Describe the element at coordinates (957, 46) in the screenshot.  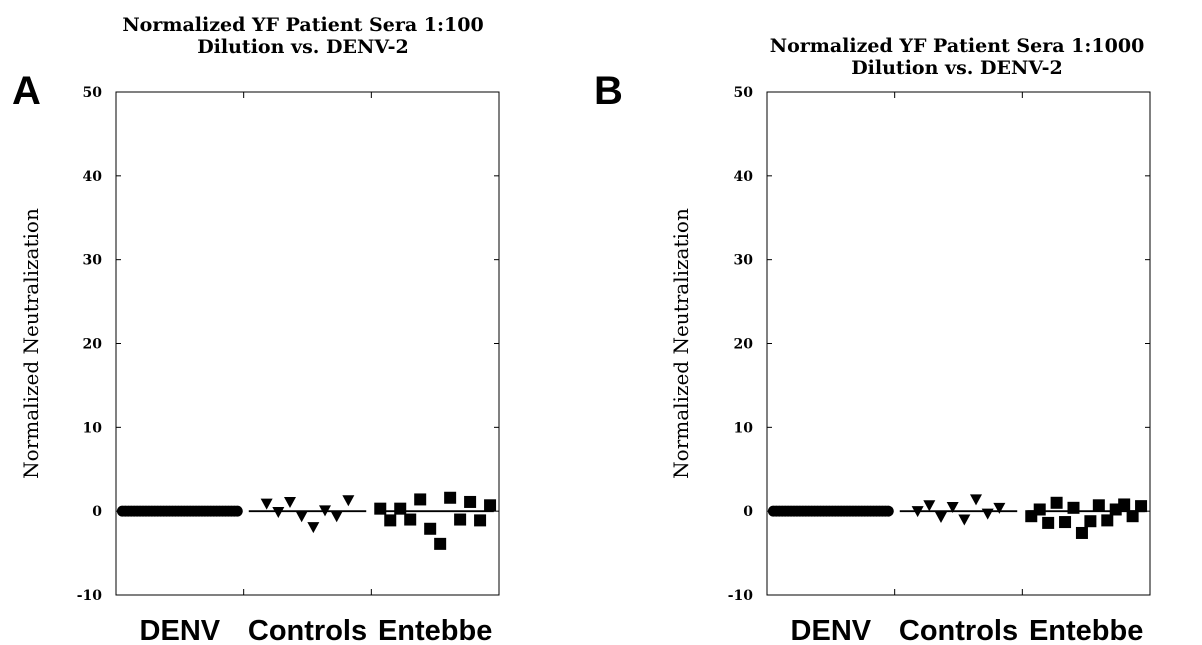
I see `chart-title-line: Normalized YF Patient Sera 1:1000` at that location.